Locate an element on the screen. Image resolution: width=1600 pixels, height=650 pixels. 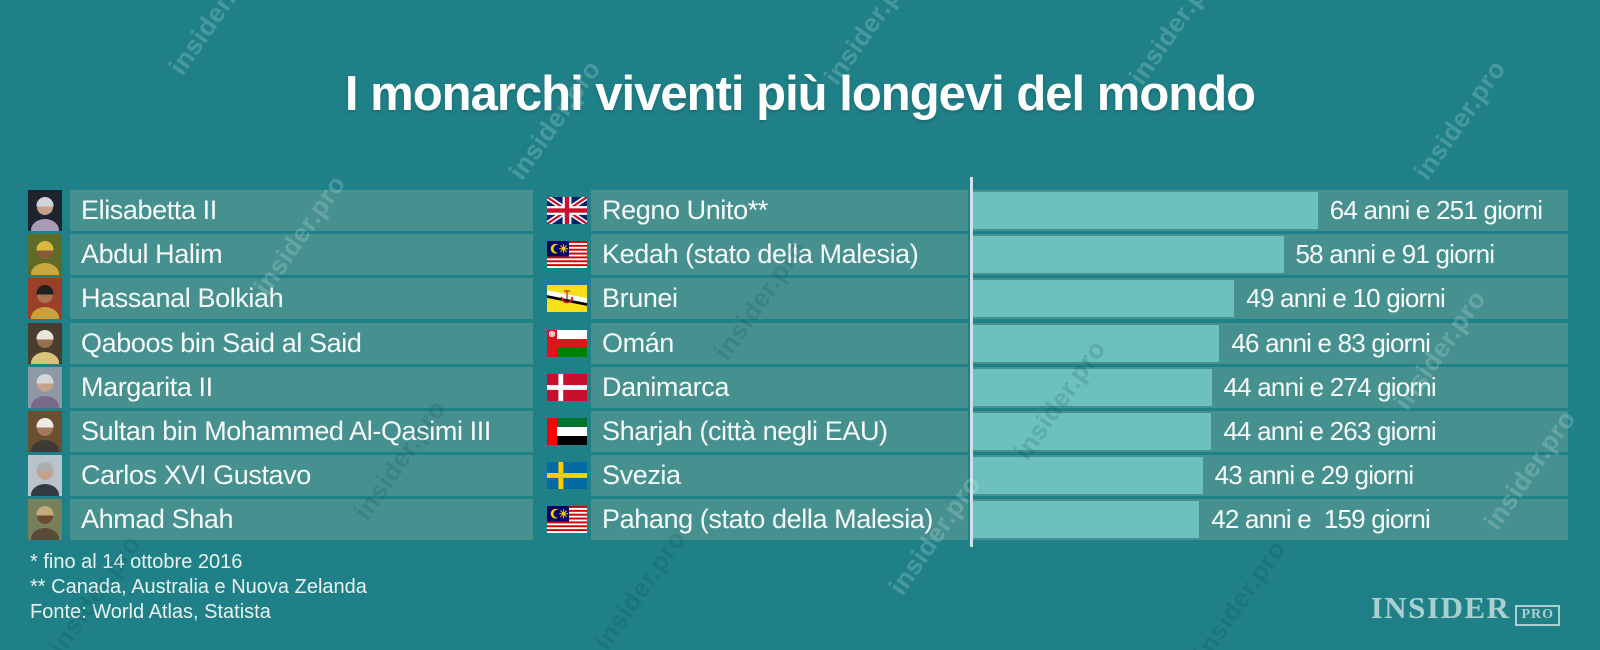
territory-cell: Sharjah (città negli EAU) is located at coordinates (779, 431).